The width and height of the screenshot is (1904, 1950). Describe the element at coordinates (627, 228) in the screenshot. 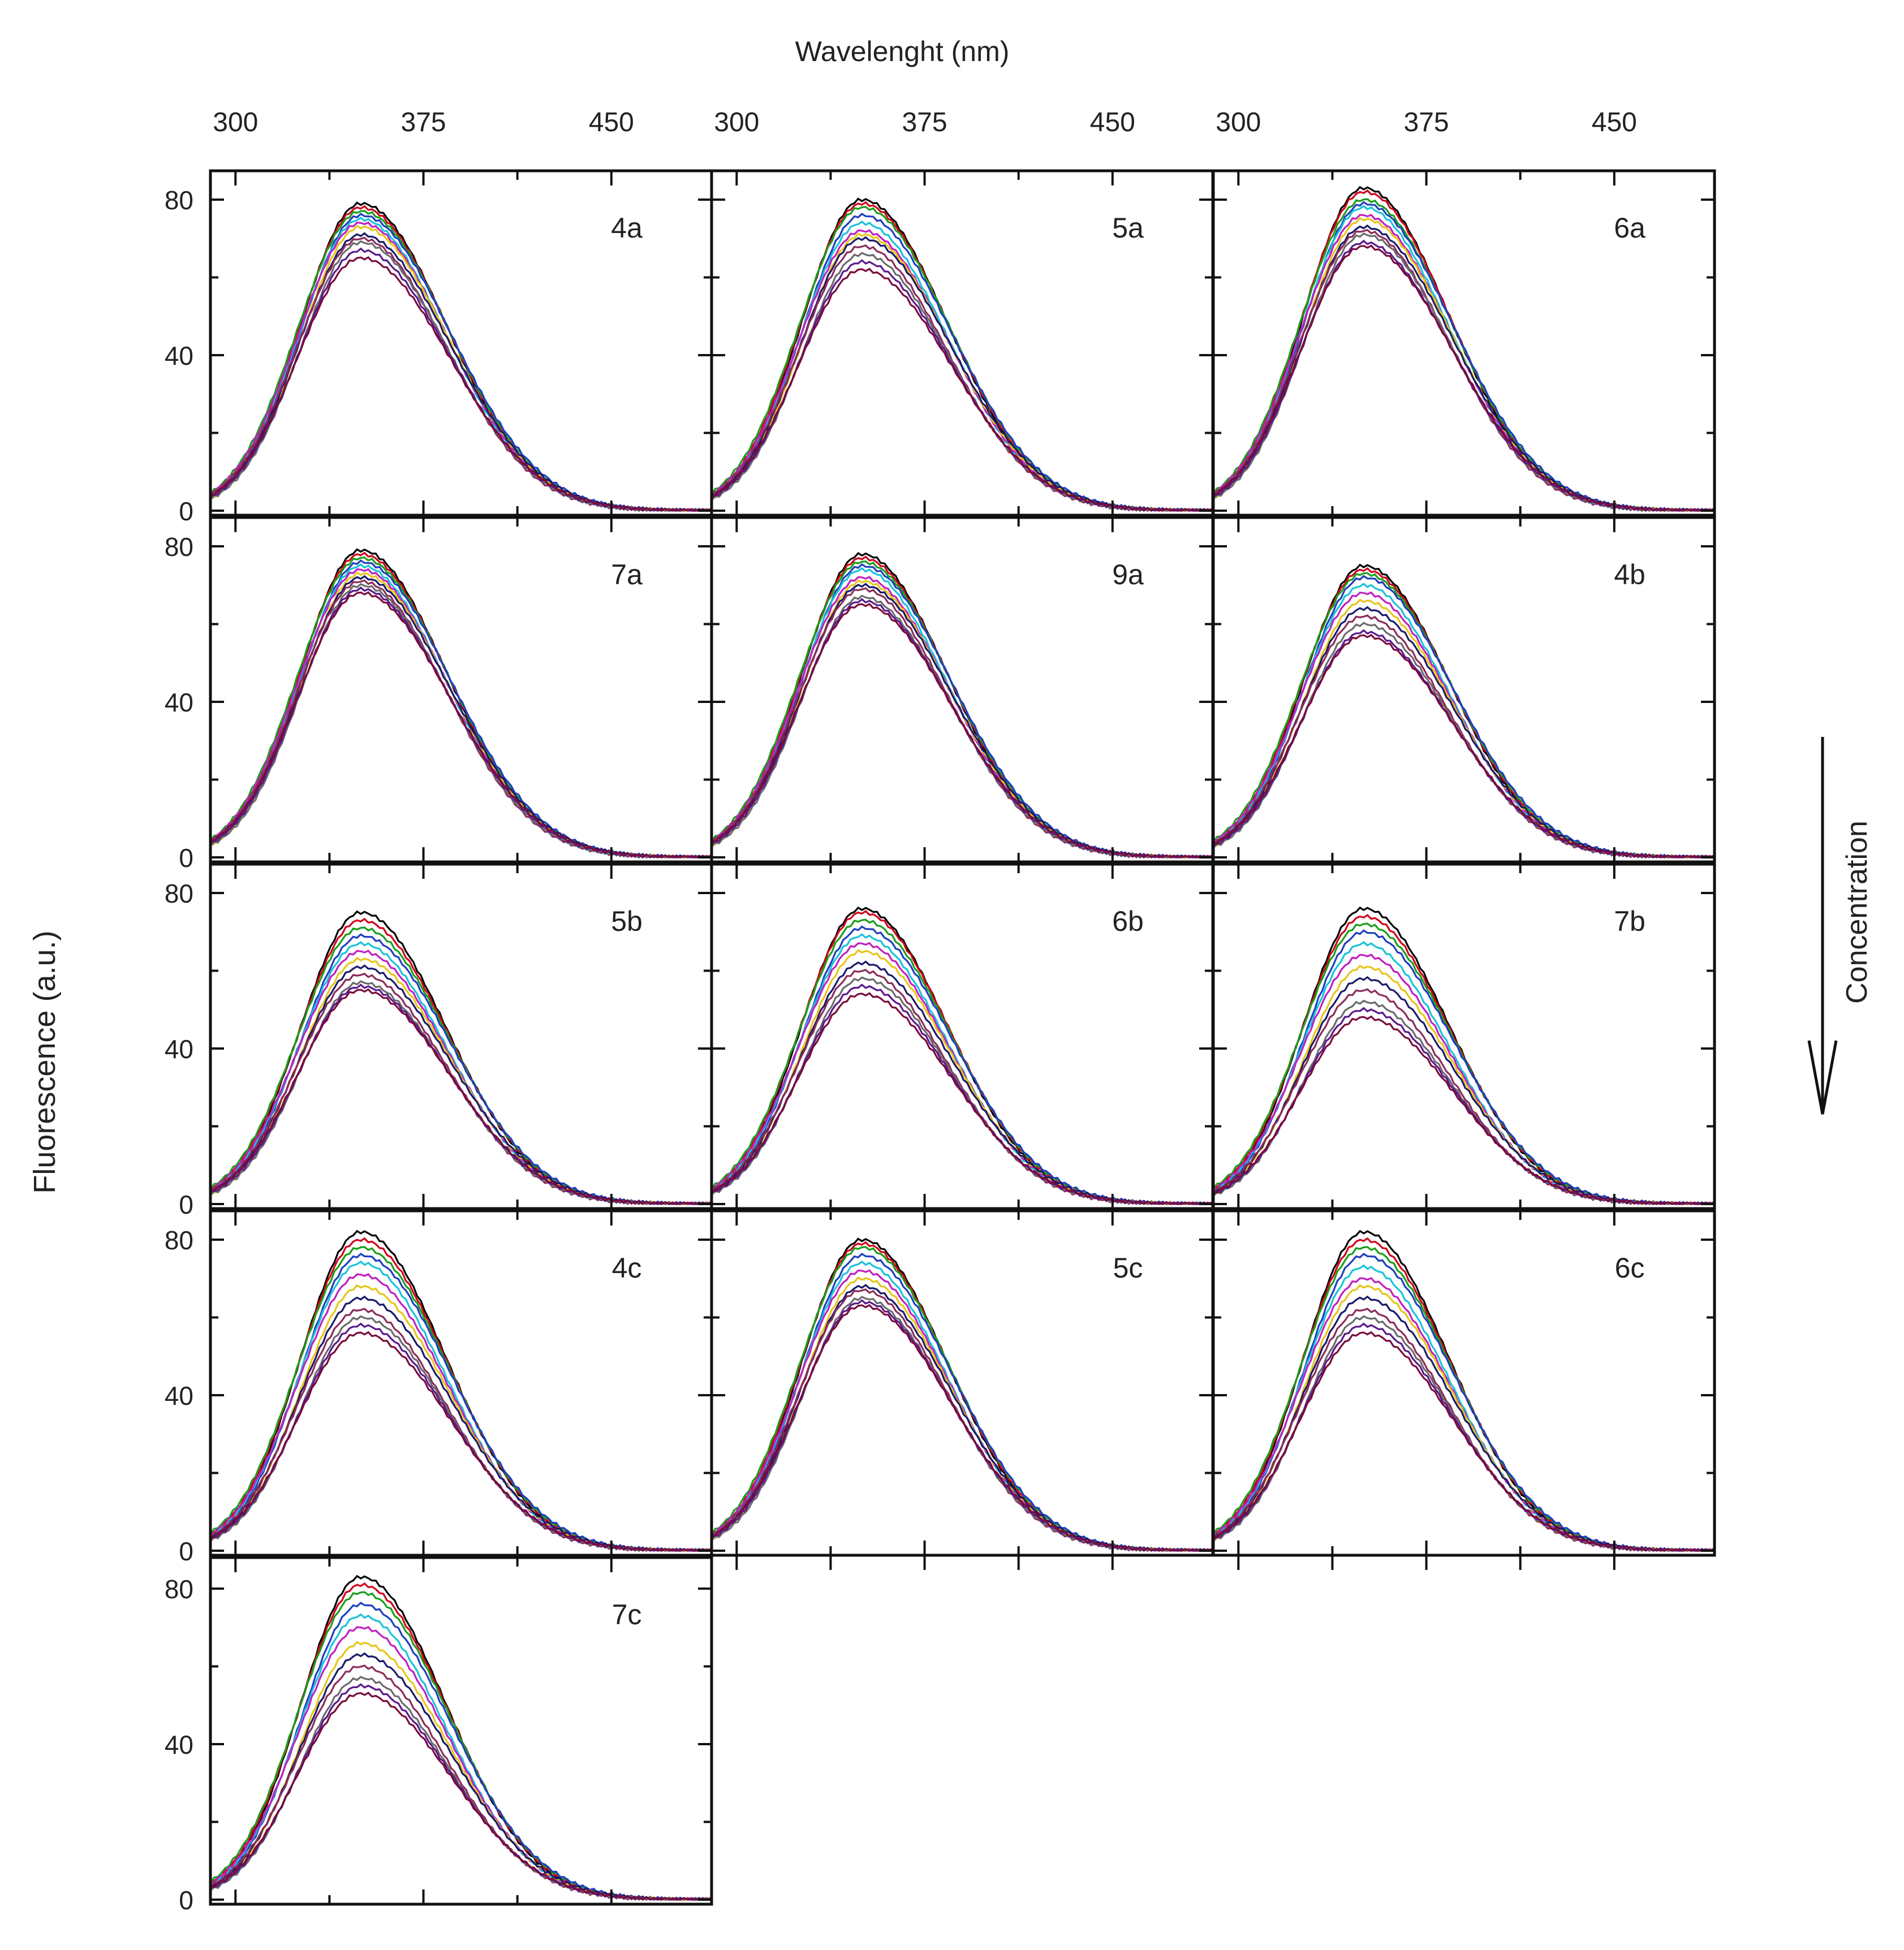

I see `panel-label: 4a` at that location.